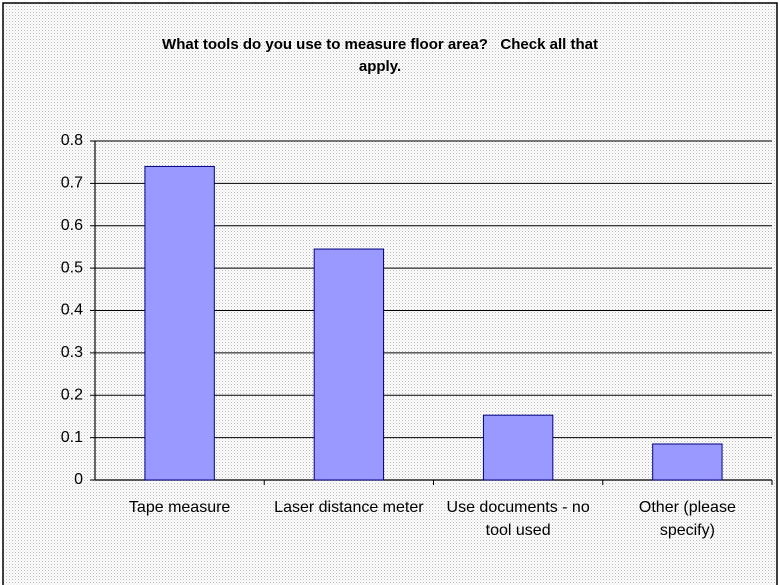  Describe the element at coordinates (72, 267) in the screenshot. I see `y-tick-label: 0.5` at that location.